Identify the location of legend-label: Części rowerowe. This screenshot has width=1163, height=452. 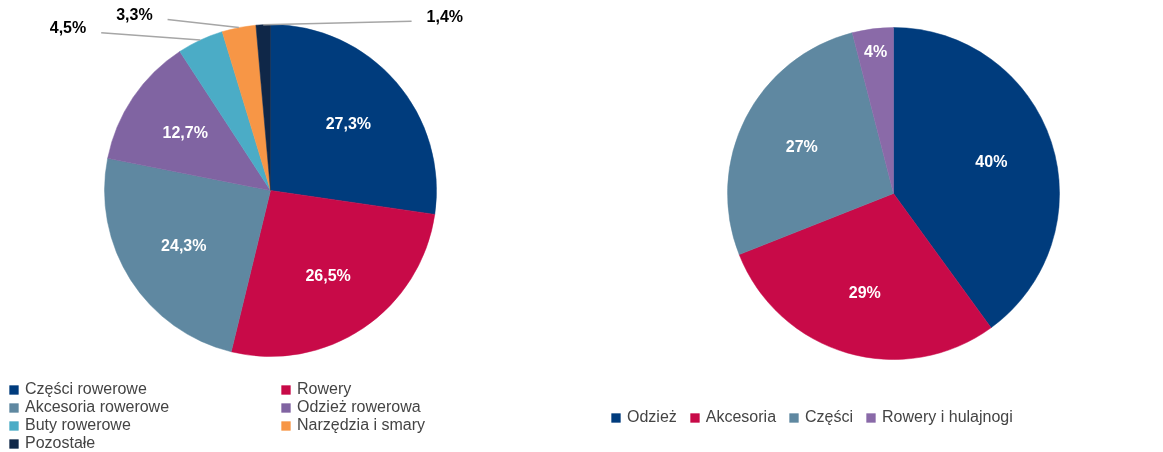
(86, 389).